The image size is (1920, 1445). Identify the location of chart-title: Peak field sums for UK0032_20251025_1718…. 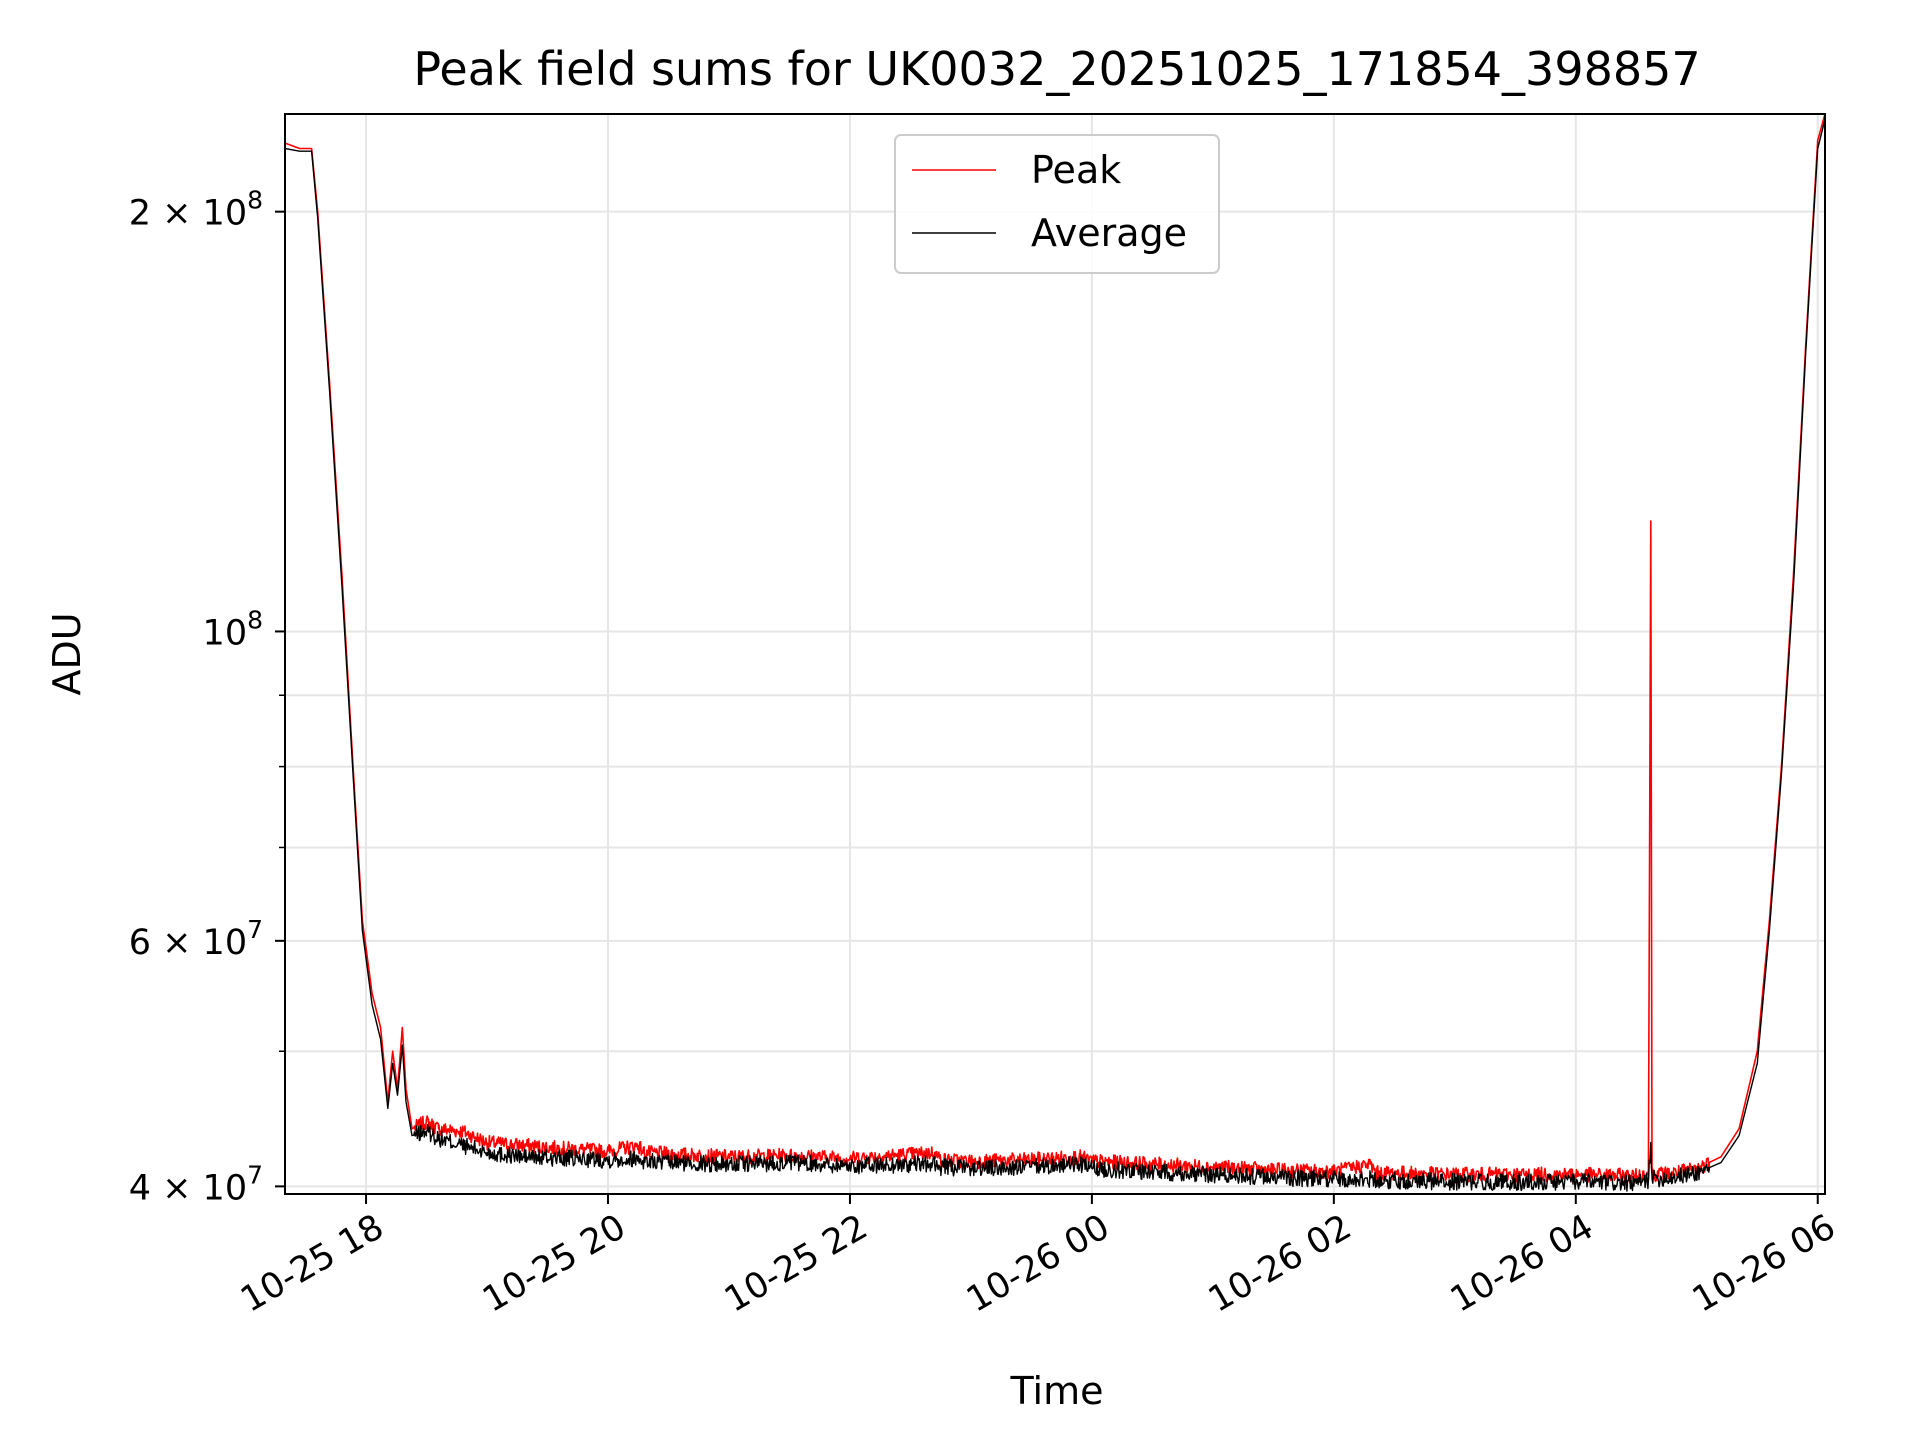
(1056, 69).